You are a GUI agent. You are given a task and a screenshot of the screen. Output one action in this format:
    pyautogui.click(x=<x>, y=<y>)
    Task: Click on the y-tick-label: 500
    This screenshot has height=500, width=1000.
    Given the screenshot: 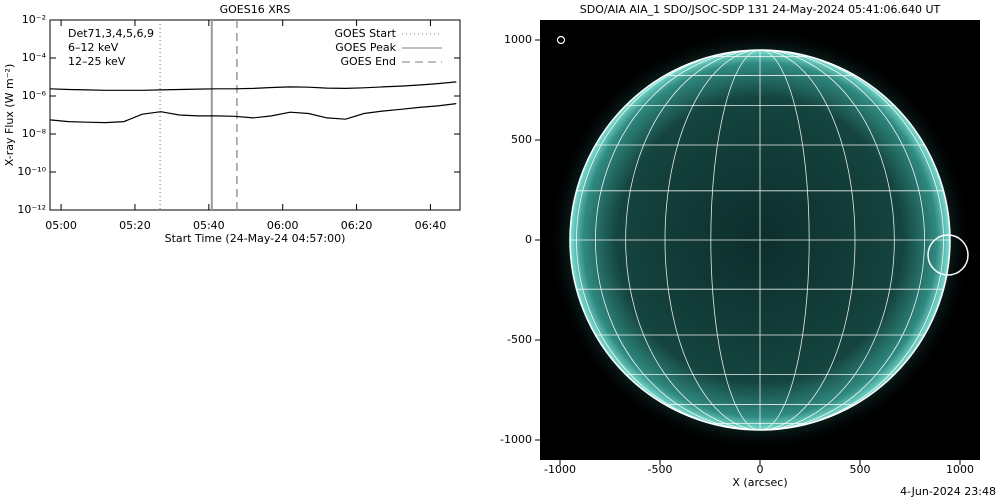 What is the action you would take?
    pyautogui.click(x=521, y=139)
    